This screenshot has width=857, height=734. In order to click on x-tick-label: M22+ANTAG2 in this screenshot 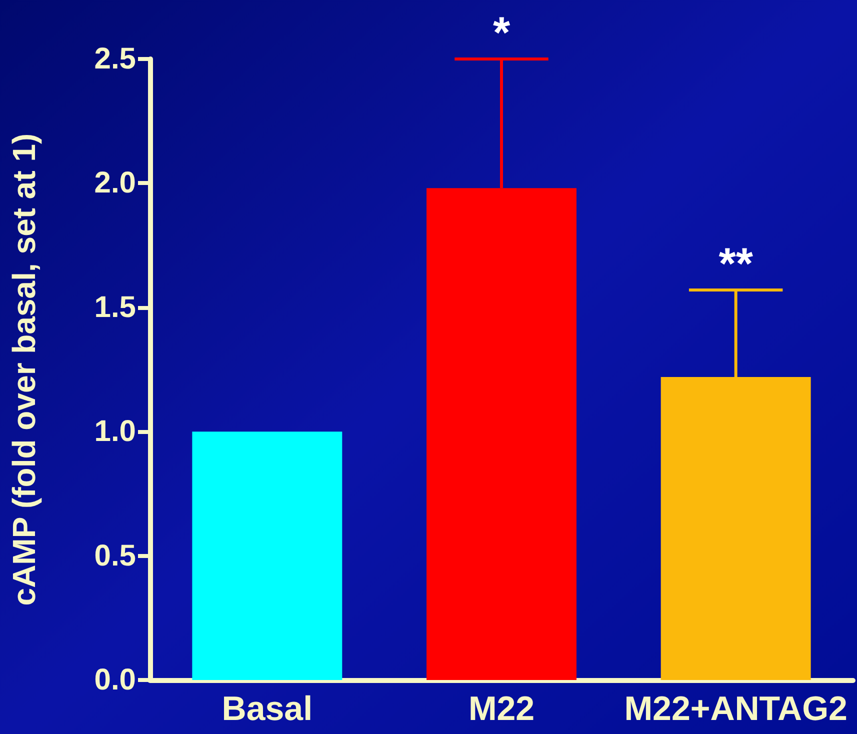, I will do `click(736, 709)`.